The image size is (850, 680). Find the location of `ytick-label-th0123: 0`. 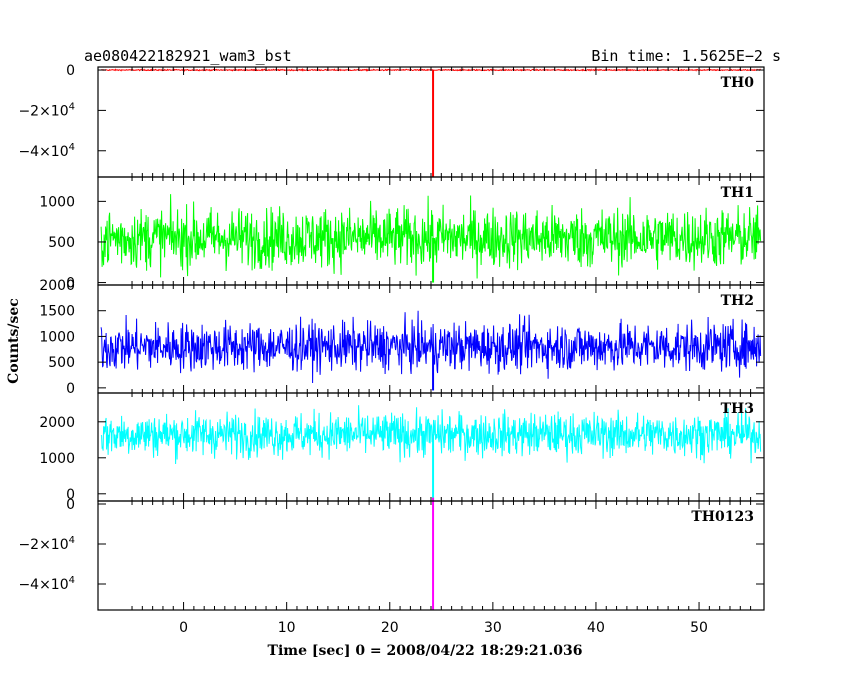

ytick-label-th0123: 0 is located at coordinates (70, 505).